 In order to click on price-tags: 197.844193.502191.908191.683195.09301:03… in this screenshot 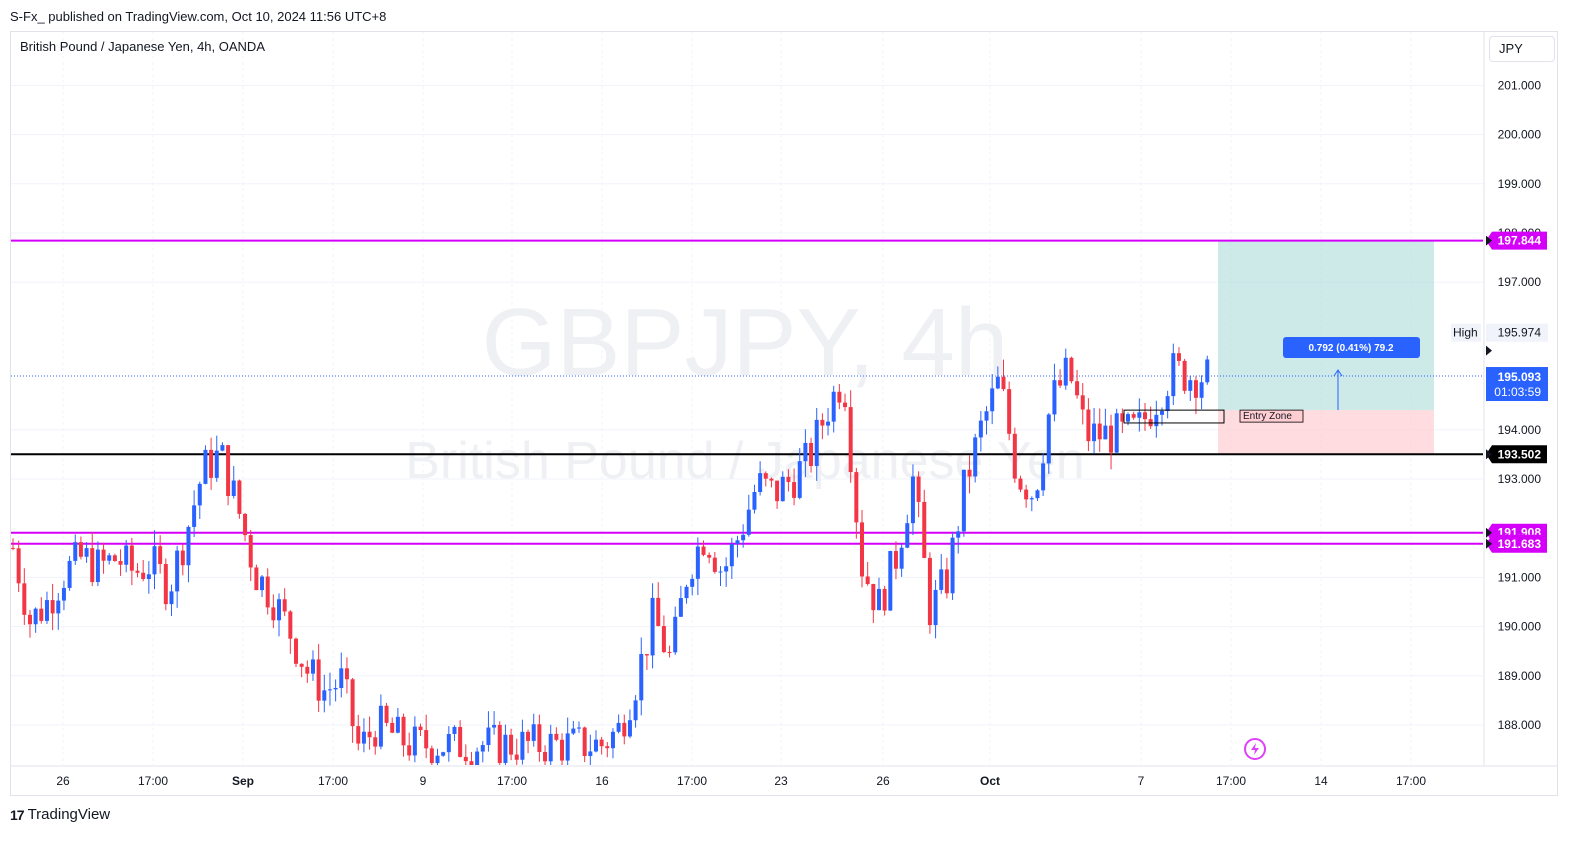, I will do `click(1499, 392)`.